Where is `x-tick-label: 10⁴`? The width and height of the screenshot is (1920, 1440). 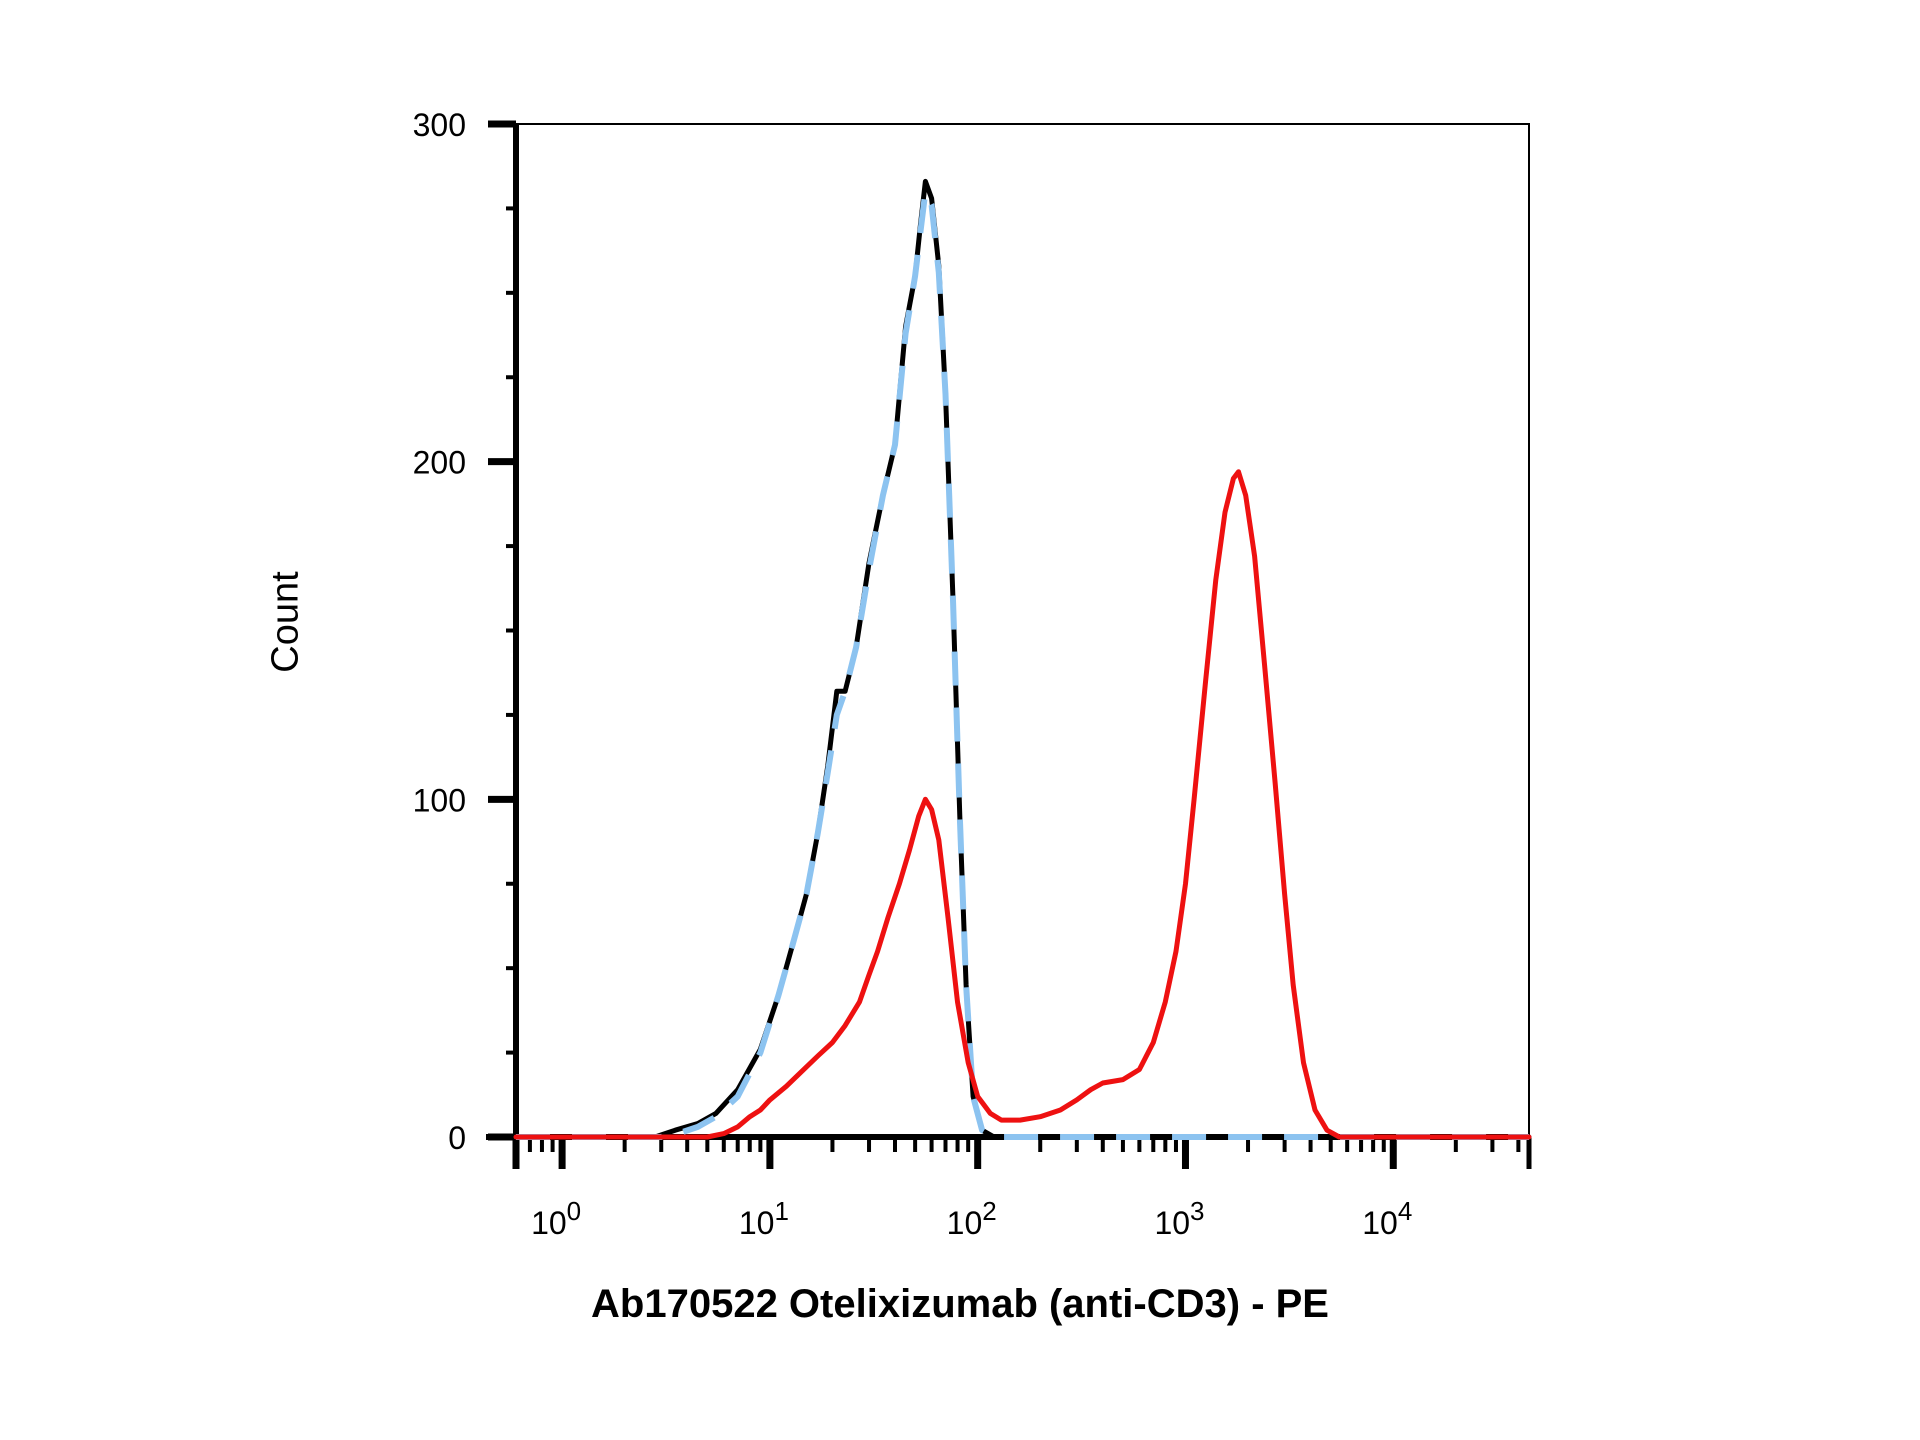 x-tick-label: 10⁴ is located at coordinates (1387, 1218).